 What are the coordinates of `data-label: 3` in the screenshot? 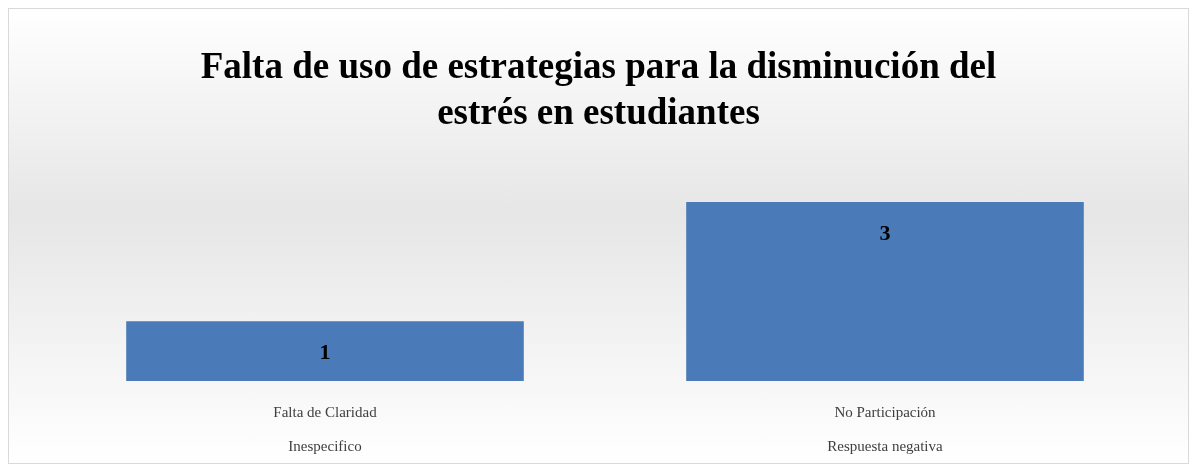 It's located at (885, 232).